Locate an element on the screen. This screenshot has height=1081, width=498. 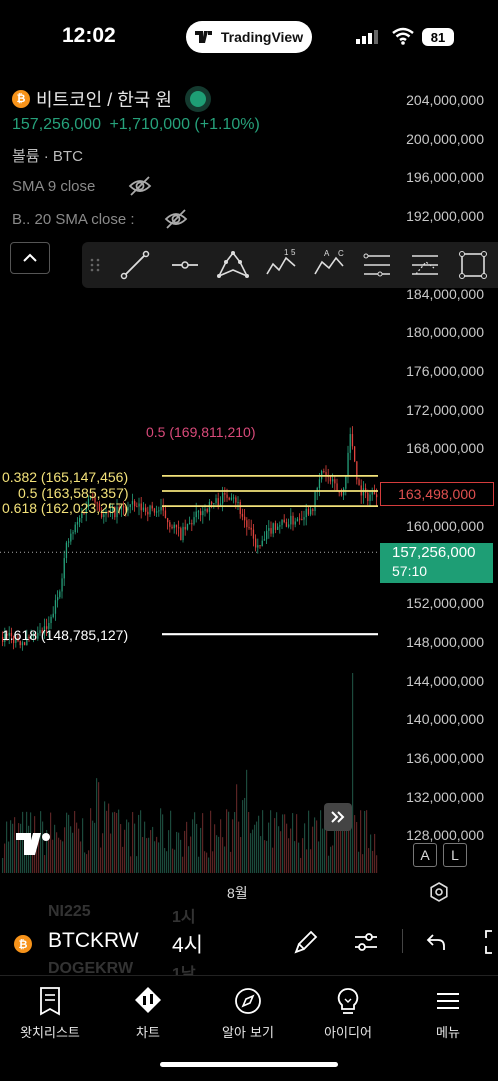
fib-05-label: 0.5 (163,585,357) is located at coordinates (73, 493).